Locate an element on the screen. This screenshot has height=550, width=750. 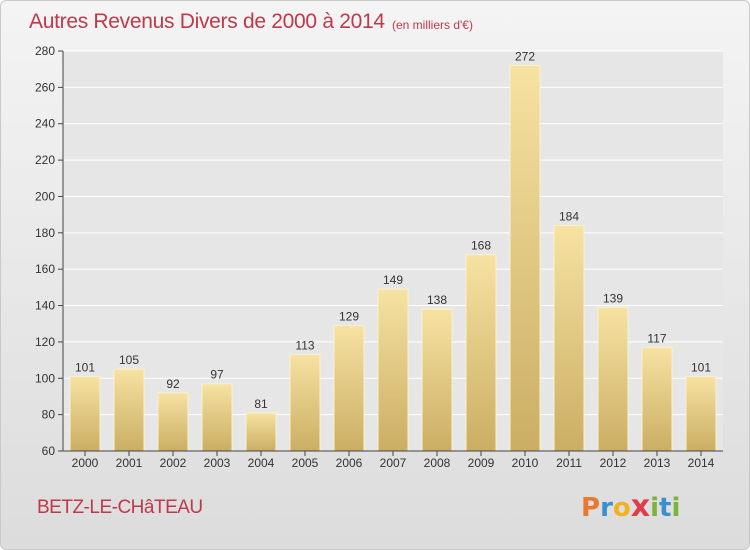
bar-2002 is located at coordinates (173, 422).